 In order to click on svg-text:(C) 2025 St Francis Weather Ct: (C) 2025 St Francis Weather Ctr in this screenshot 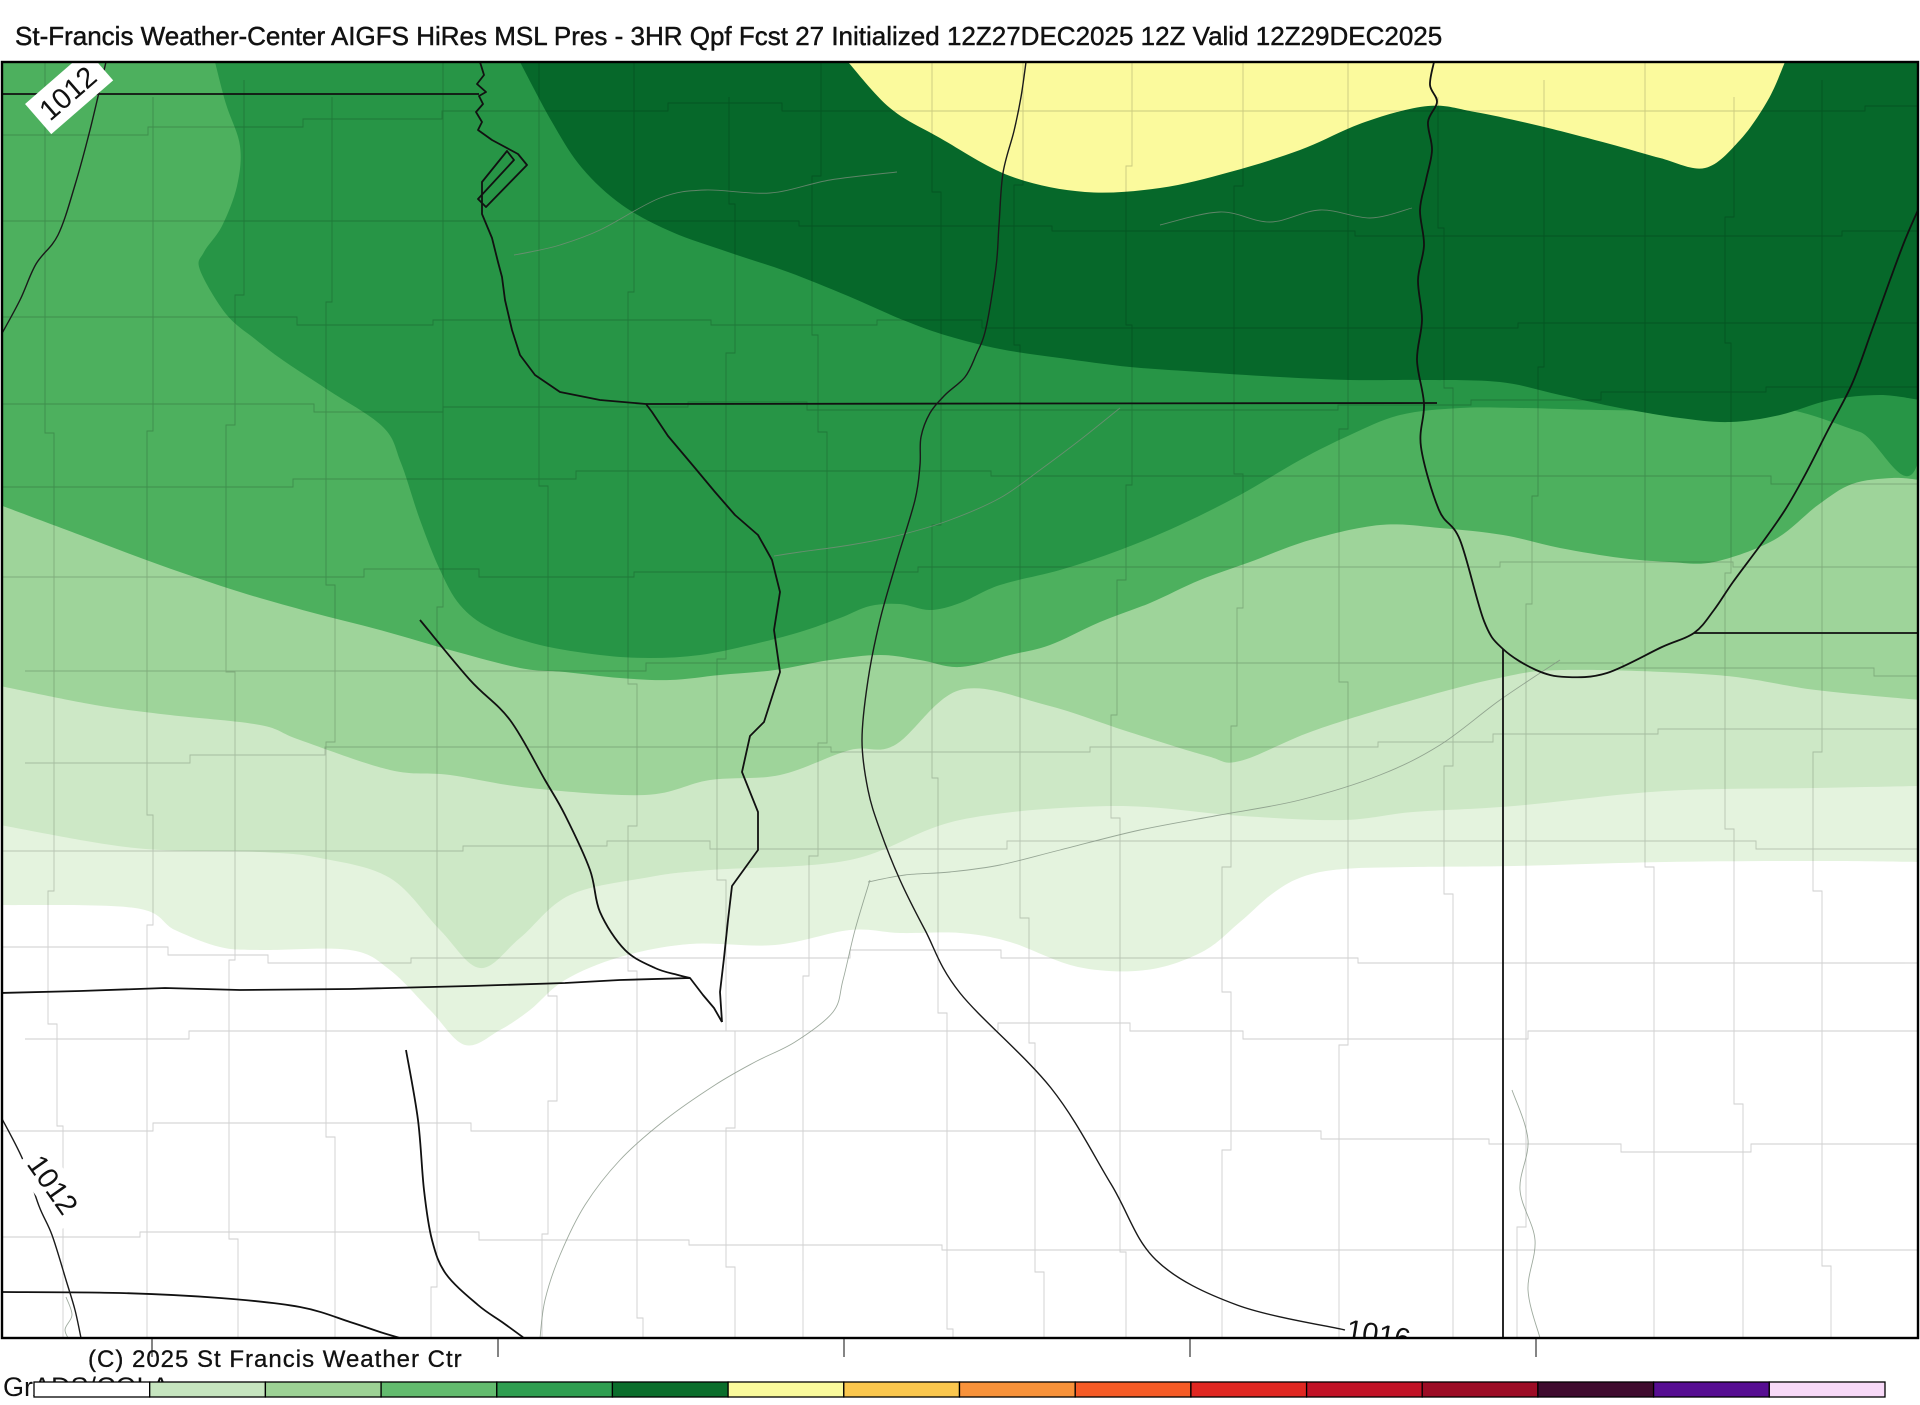, I will do `click(275, 1359)`.